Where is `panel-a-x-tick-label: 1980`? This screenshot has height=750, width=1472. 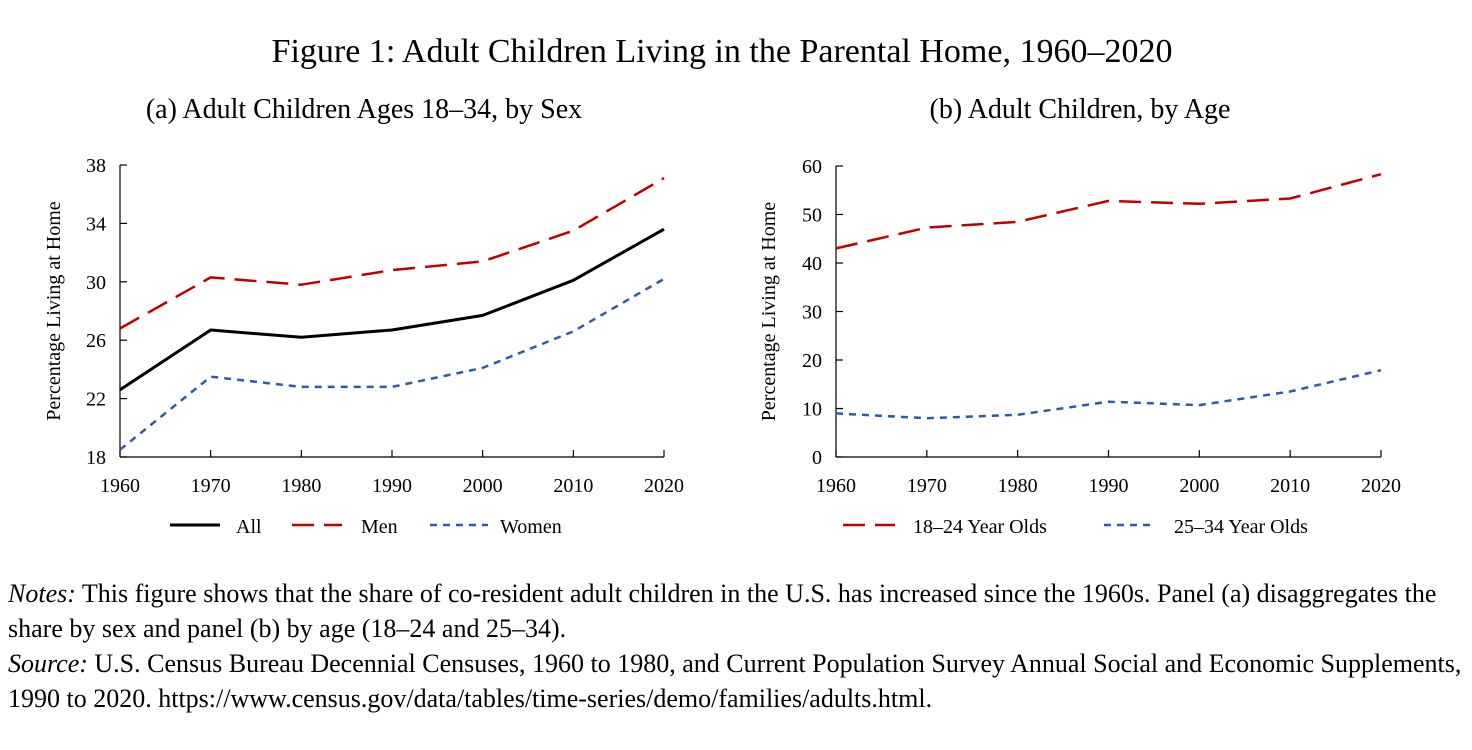 panel-a-x-tick-label: 1980 is located at coordinates (301, 486).